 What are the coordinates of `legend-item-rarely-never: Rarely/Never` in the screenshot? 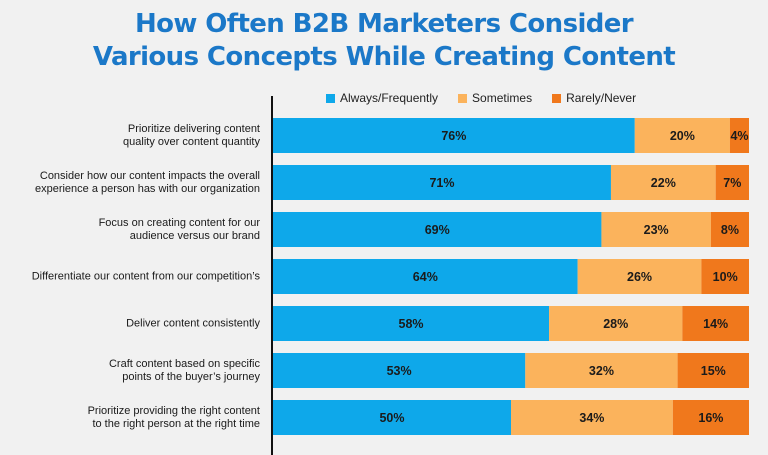 It's located at (594, 98).